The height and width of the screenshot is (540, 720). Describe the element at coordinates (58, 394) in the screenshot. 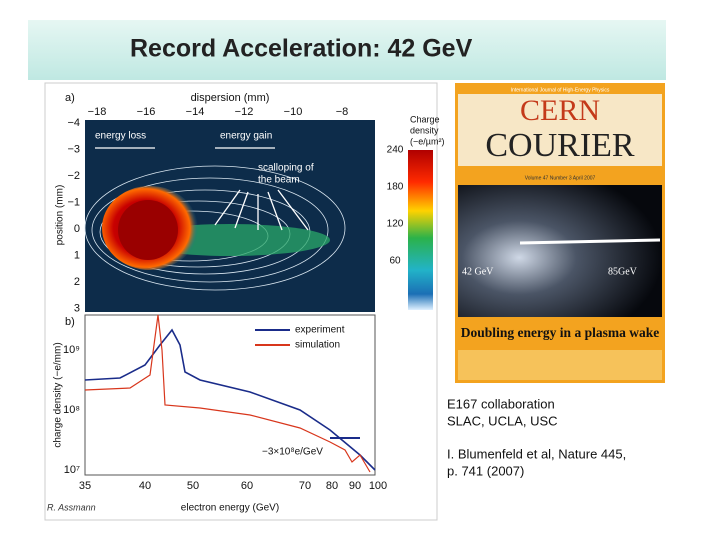

I see `axis-label: charge density (−e/mm)` at that location.